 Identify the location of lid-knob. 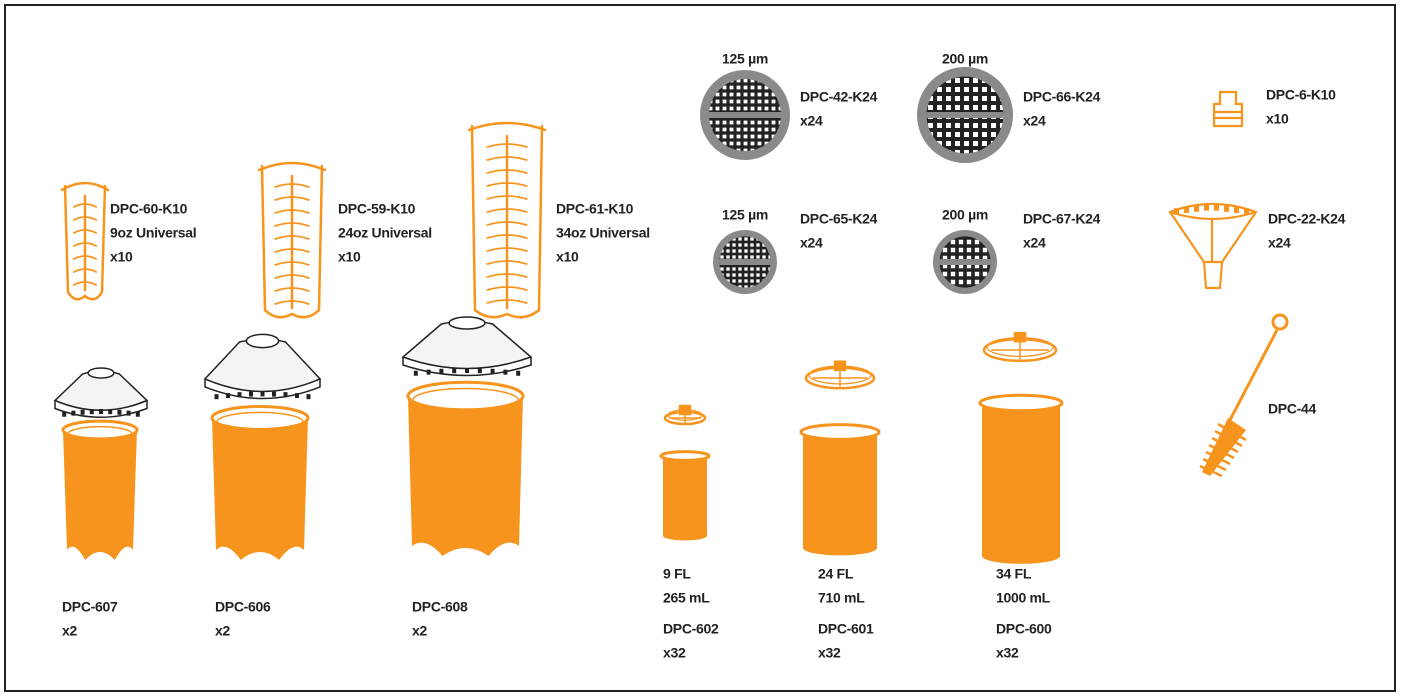
(1020, 337).